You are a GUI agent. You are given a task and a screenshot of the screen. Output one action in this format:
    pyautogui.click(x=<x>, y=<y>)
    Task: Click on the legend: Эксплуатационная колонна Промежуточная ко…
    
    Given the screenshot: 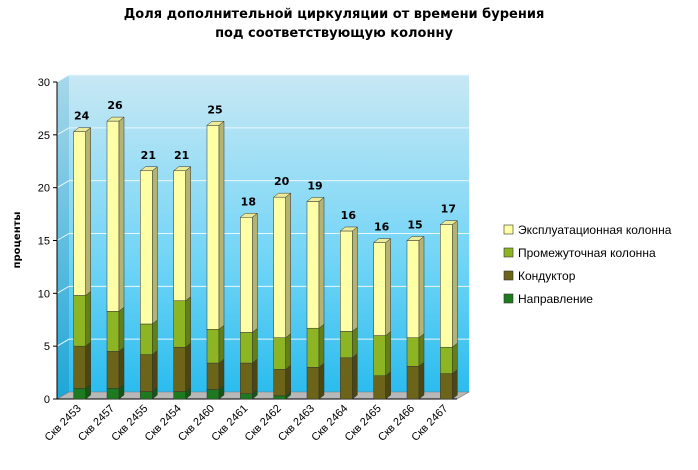 What is the action you would take?
    pyautogui.click(x=587, y=264)
    